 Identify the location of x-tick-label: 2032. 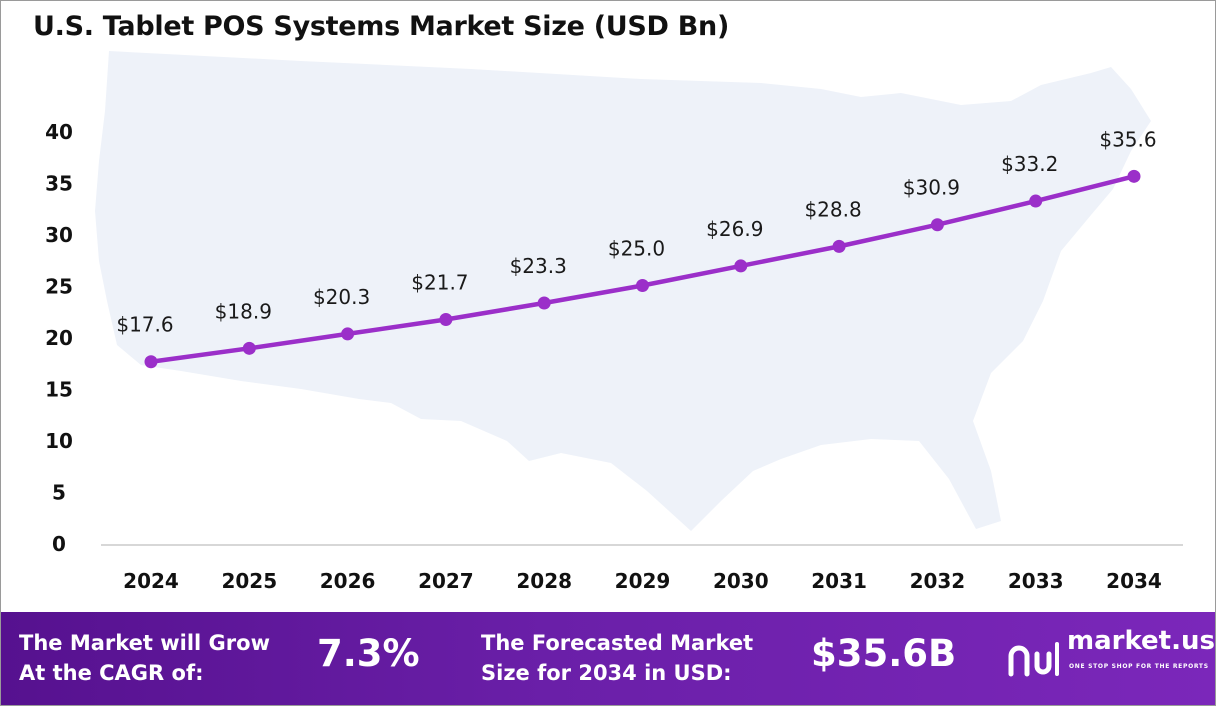
(938, 581).